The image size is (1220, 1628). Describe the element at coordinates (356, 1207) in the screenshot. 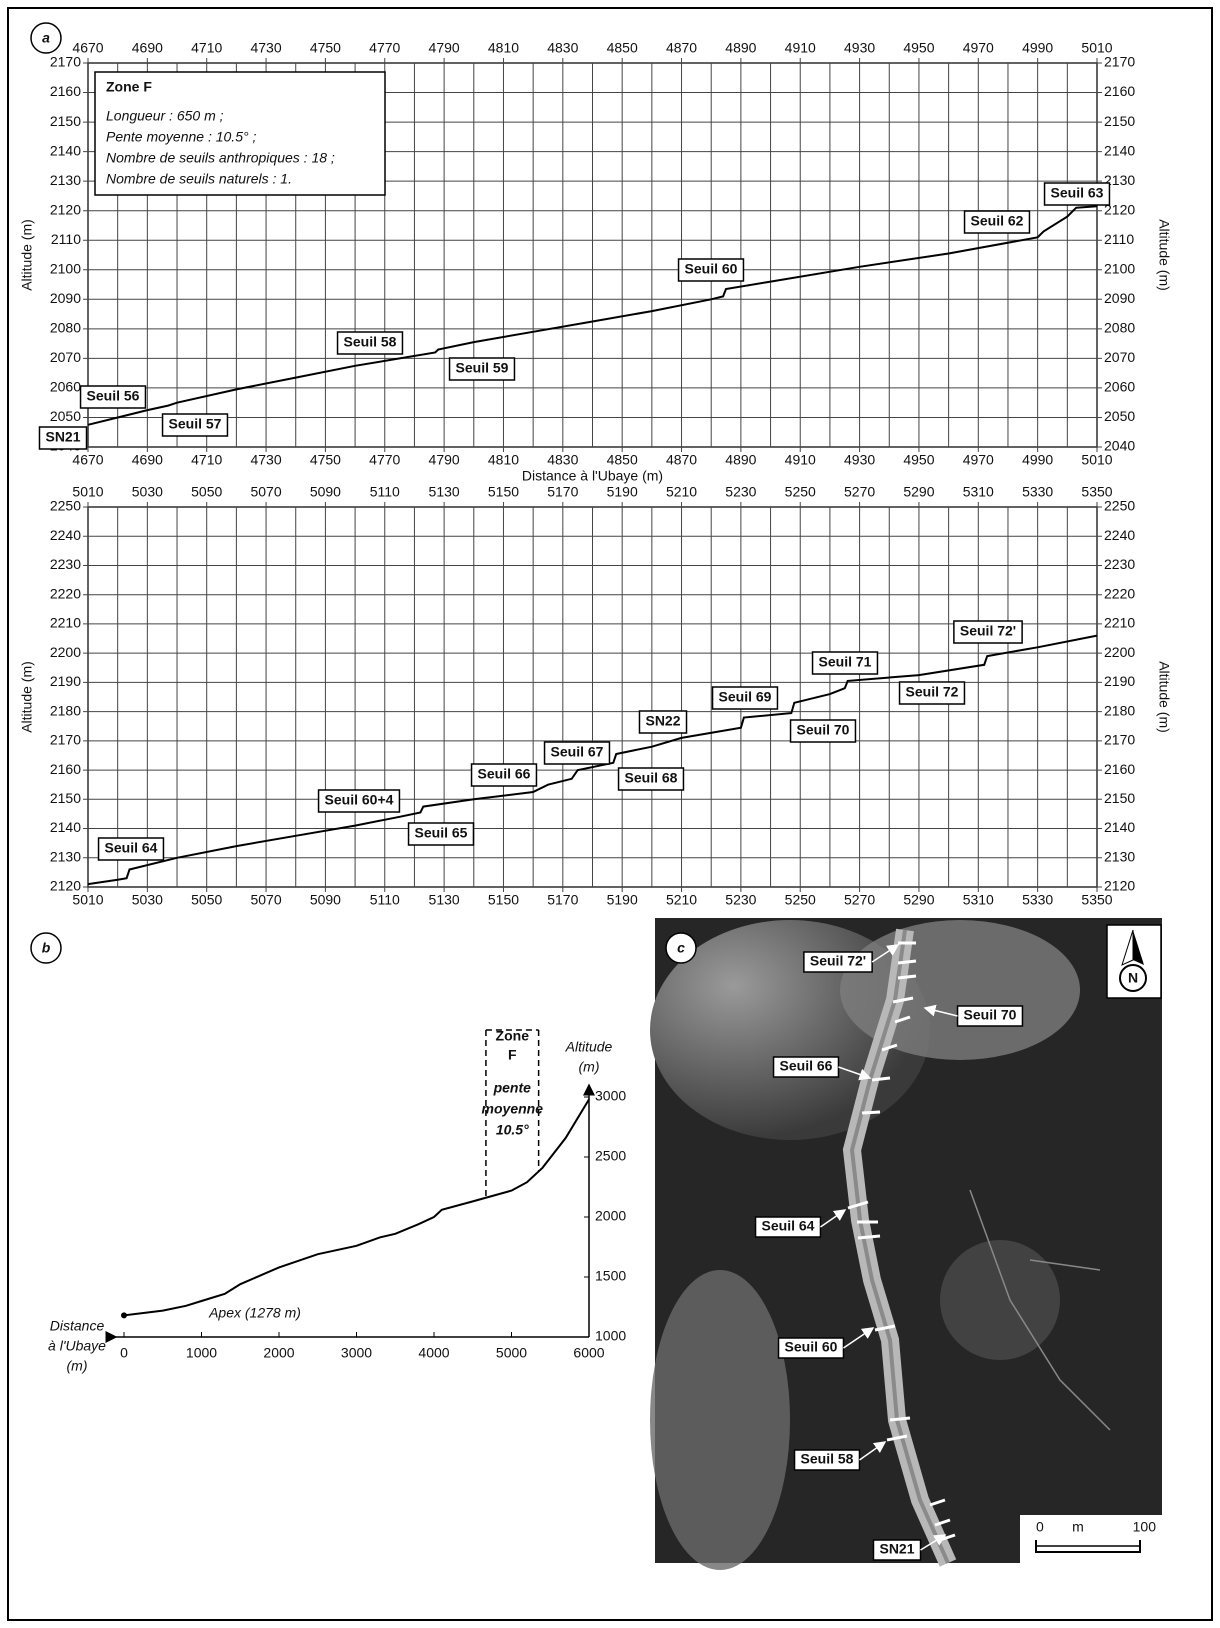

I see `profile-line` at that location.